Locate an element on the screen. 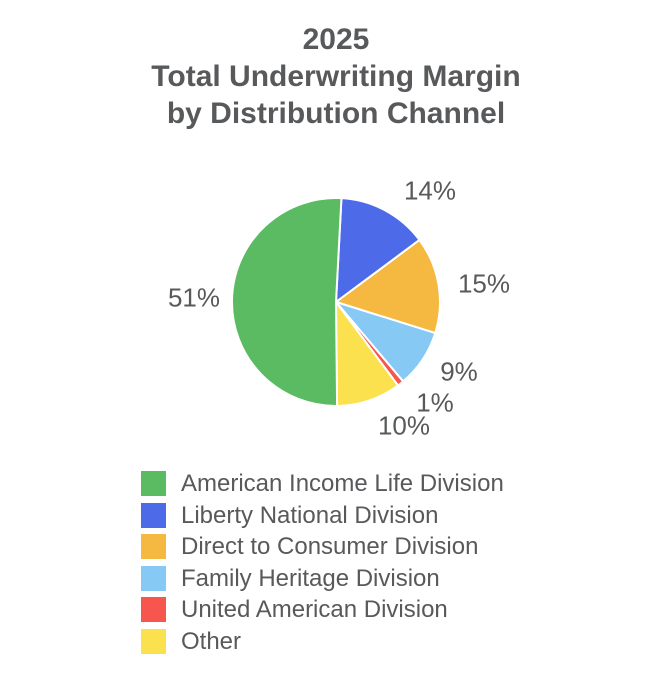  title-line-main: Total Underwriting Margin is located at coordinates (336, 76).